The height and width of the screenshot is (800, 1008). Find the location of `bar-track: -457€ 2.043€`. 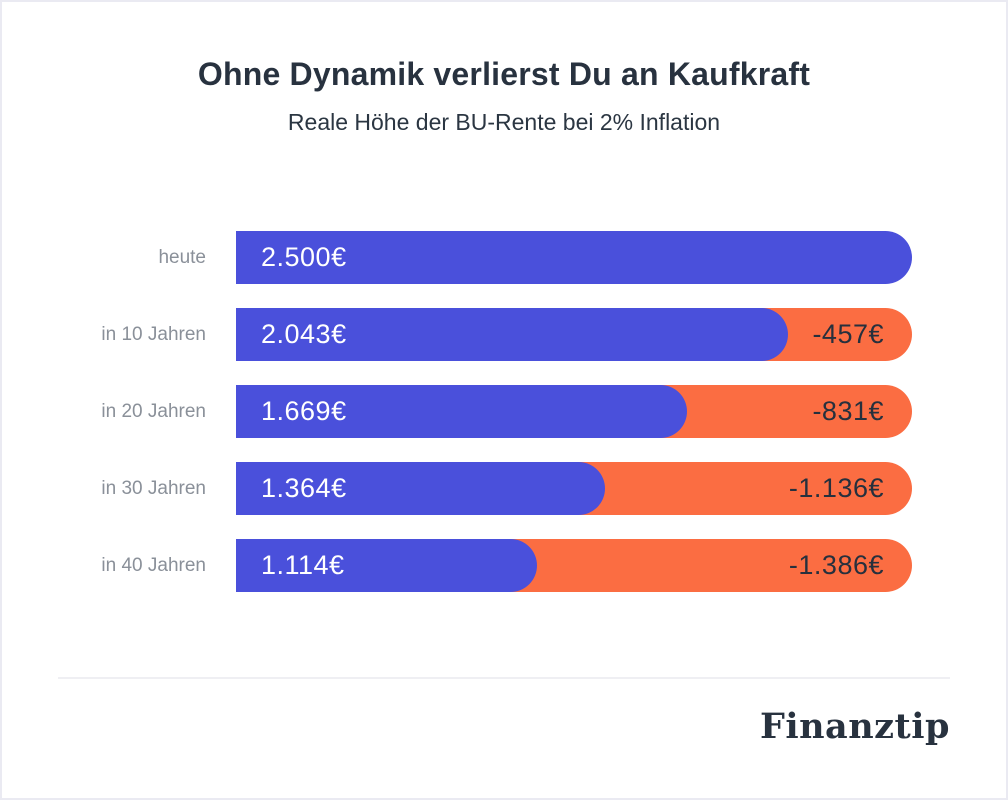

bar-track: -457€ 2.043€ is located at coordinates (574, 334).